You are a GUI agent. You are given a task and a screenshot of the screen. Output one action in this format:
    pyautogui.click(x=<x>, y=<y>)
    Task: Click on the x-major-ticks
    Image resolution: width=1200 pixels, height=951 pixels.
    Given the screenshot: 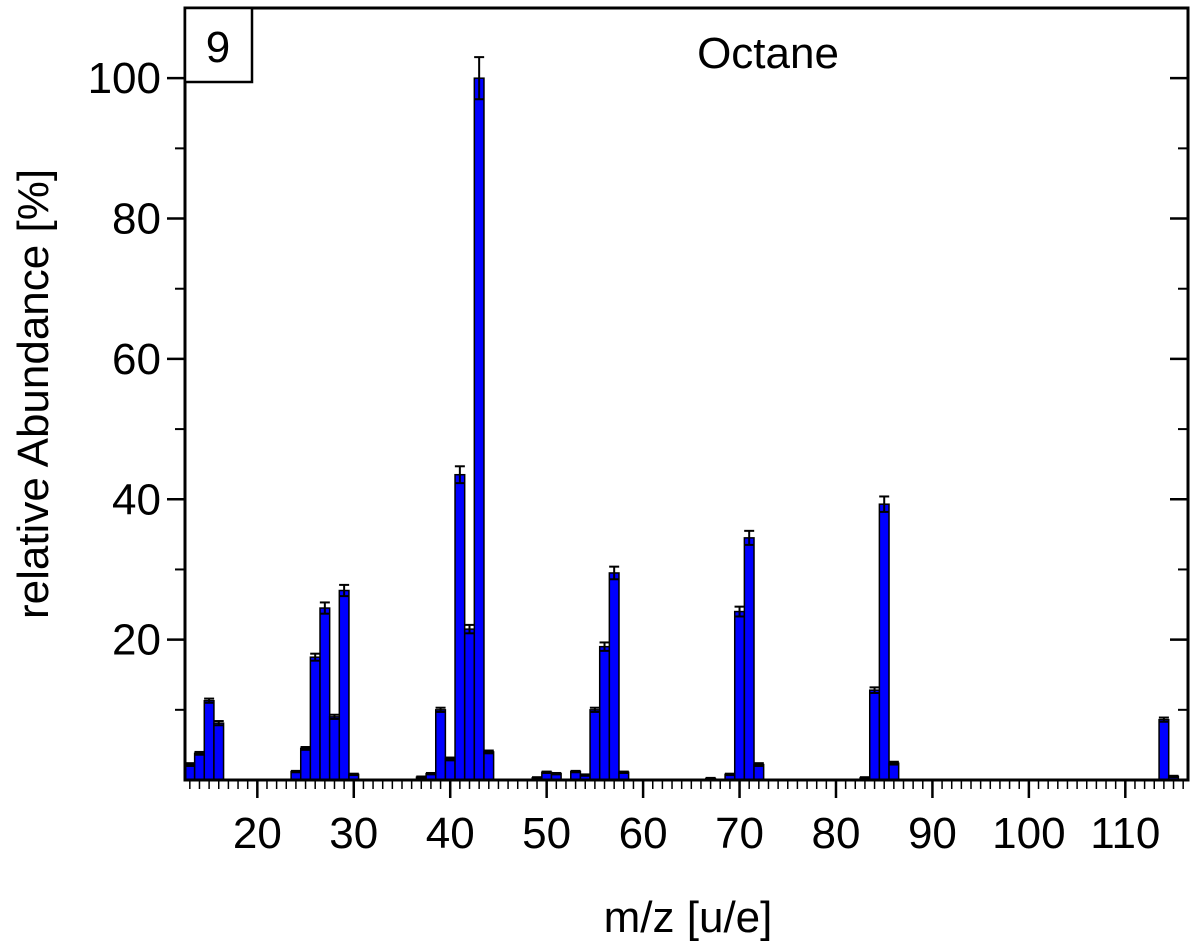 What is the action you would take?
    pyautogui.click(x=691, y=789)
    